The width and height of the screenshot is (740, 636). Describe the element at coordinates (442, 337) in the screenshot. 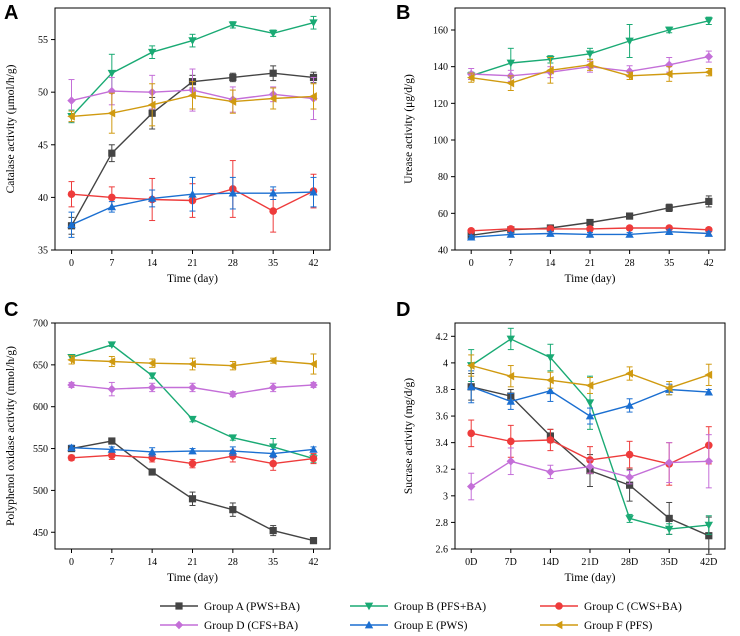

I see `y-tick-label-d-8: 4.2` at that location.